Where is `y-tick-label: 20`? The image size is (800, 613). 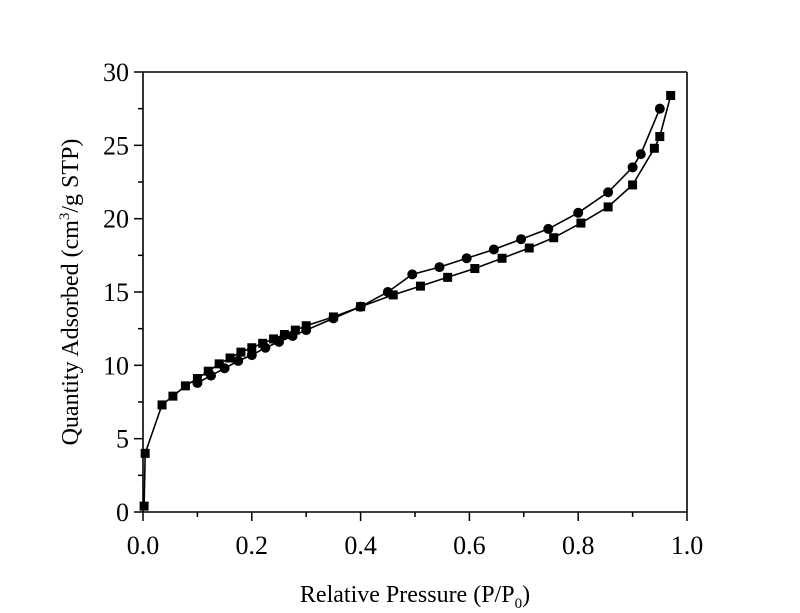
y-tick-label: 20 is located at coordinates (116, 219).